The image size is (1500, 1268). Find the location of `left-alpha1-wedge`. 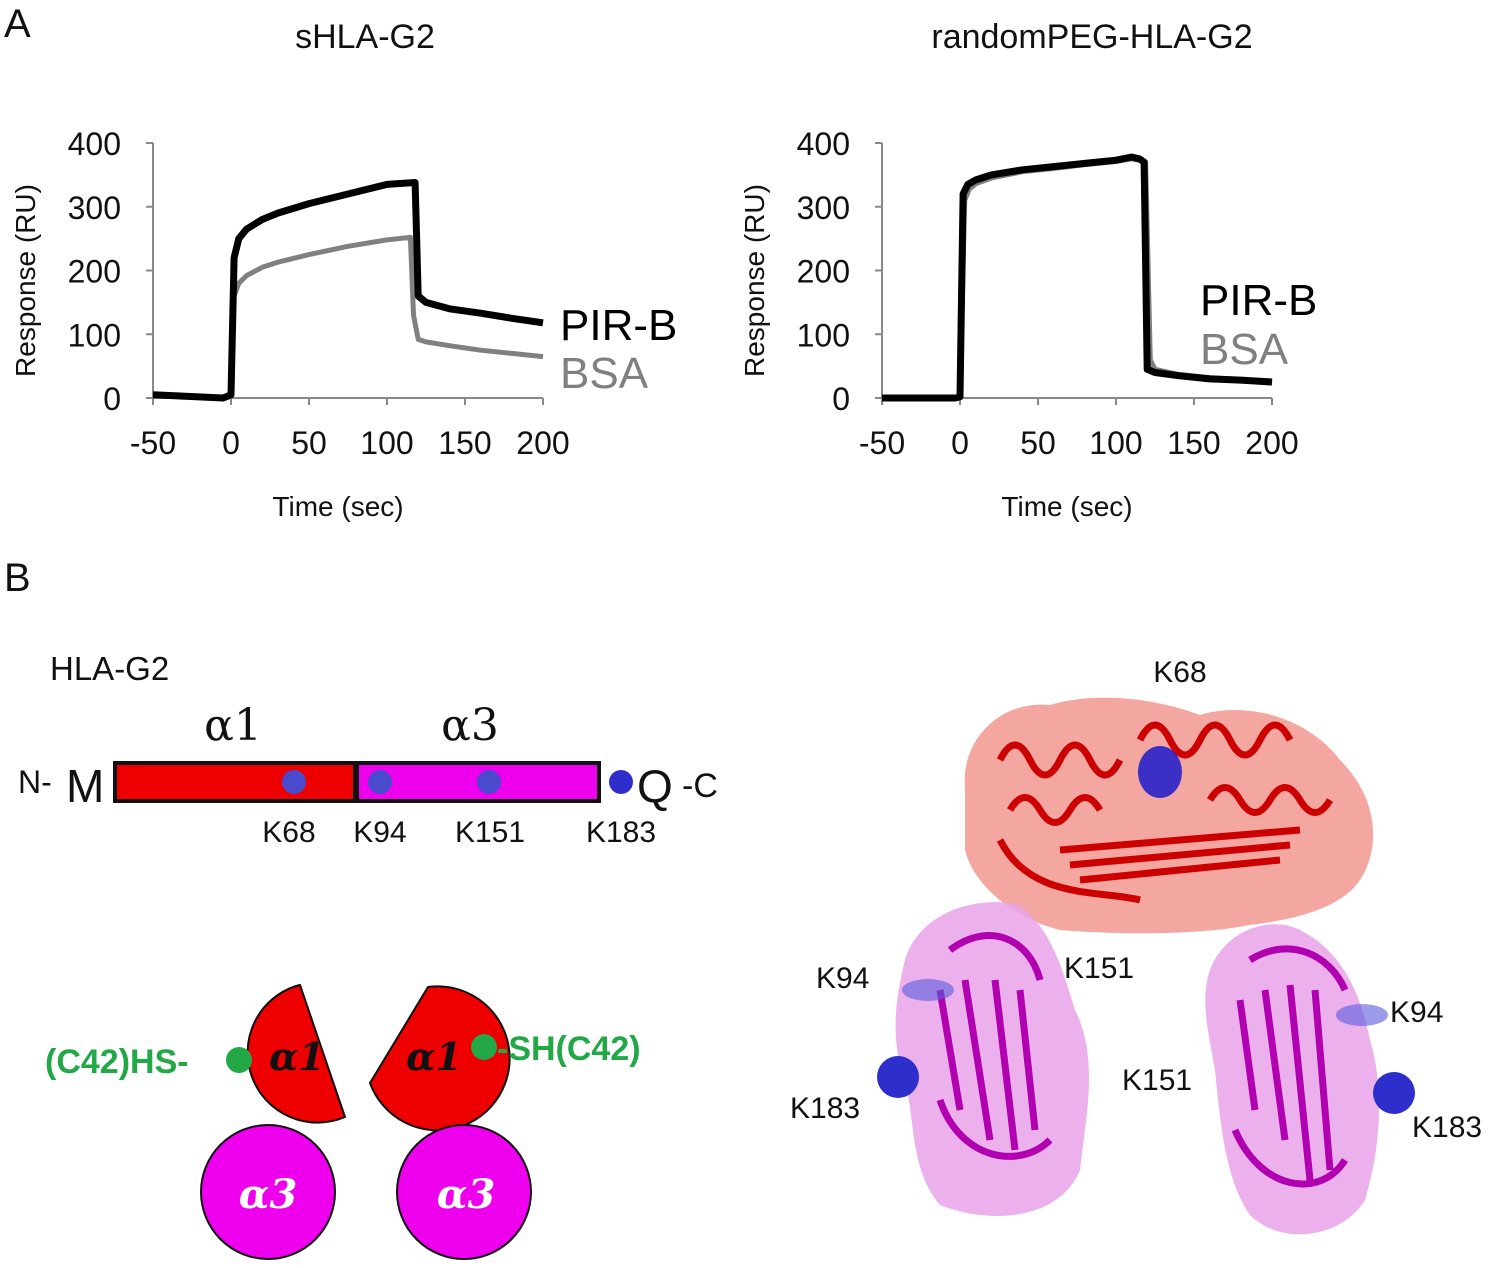

left-alpha1-wedge is located at coordinates (296, 1053).